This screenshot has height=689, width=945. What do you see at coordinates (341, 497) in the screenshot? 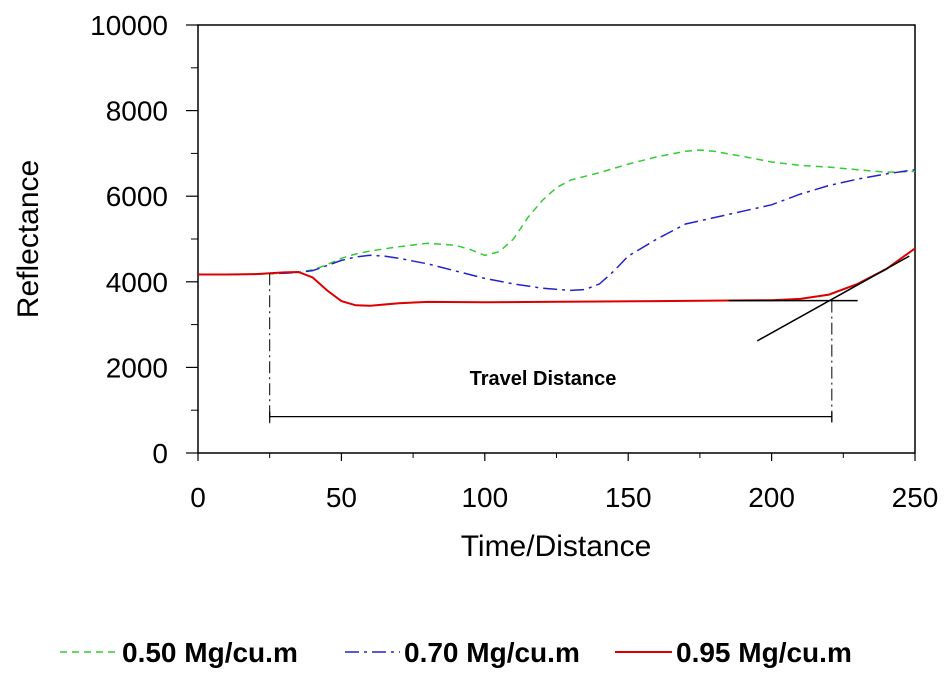
I see `x-tick-label: 50` at bounding box center [341, 497].